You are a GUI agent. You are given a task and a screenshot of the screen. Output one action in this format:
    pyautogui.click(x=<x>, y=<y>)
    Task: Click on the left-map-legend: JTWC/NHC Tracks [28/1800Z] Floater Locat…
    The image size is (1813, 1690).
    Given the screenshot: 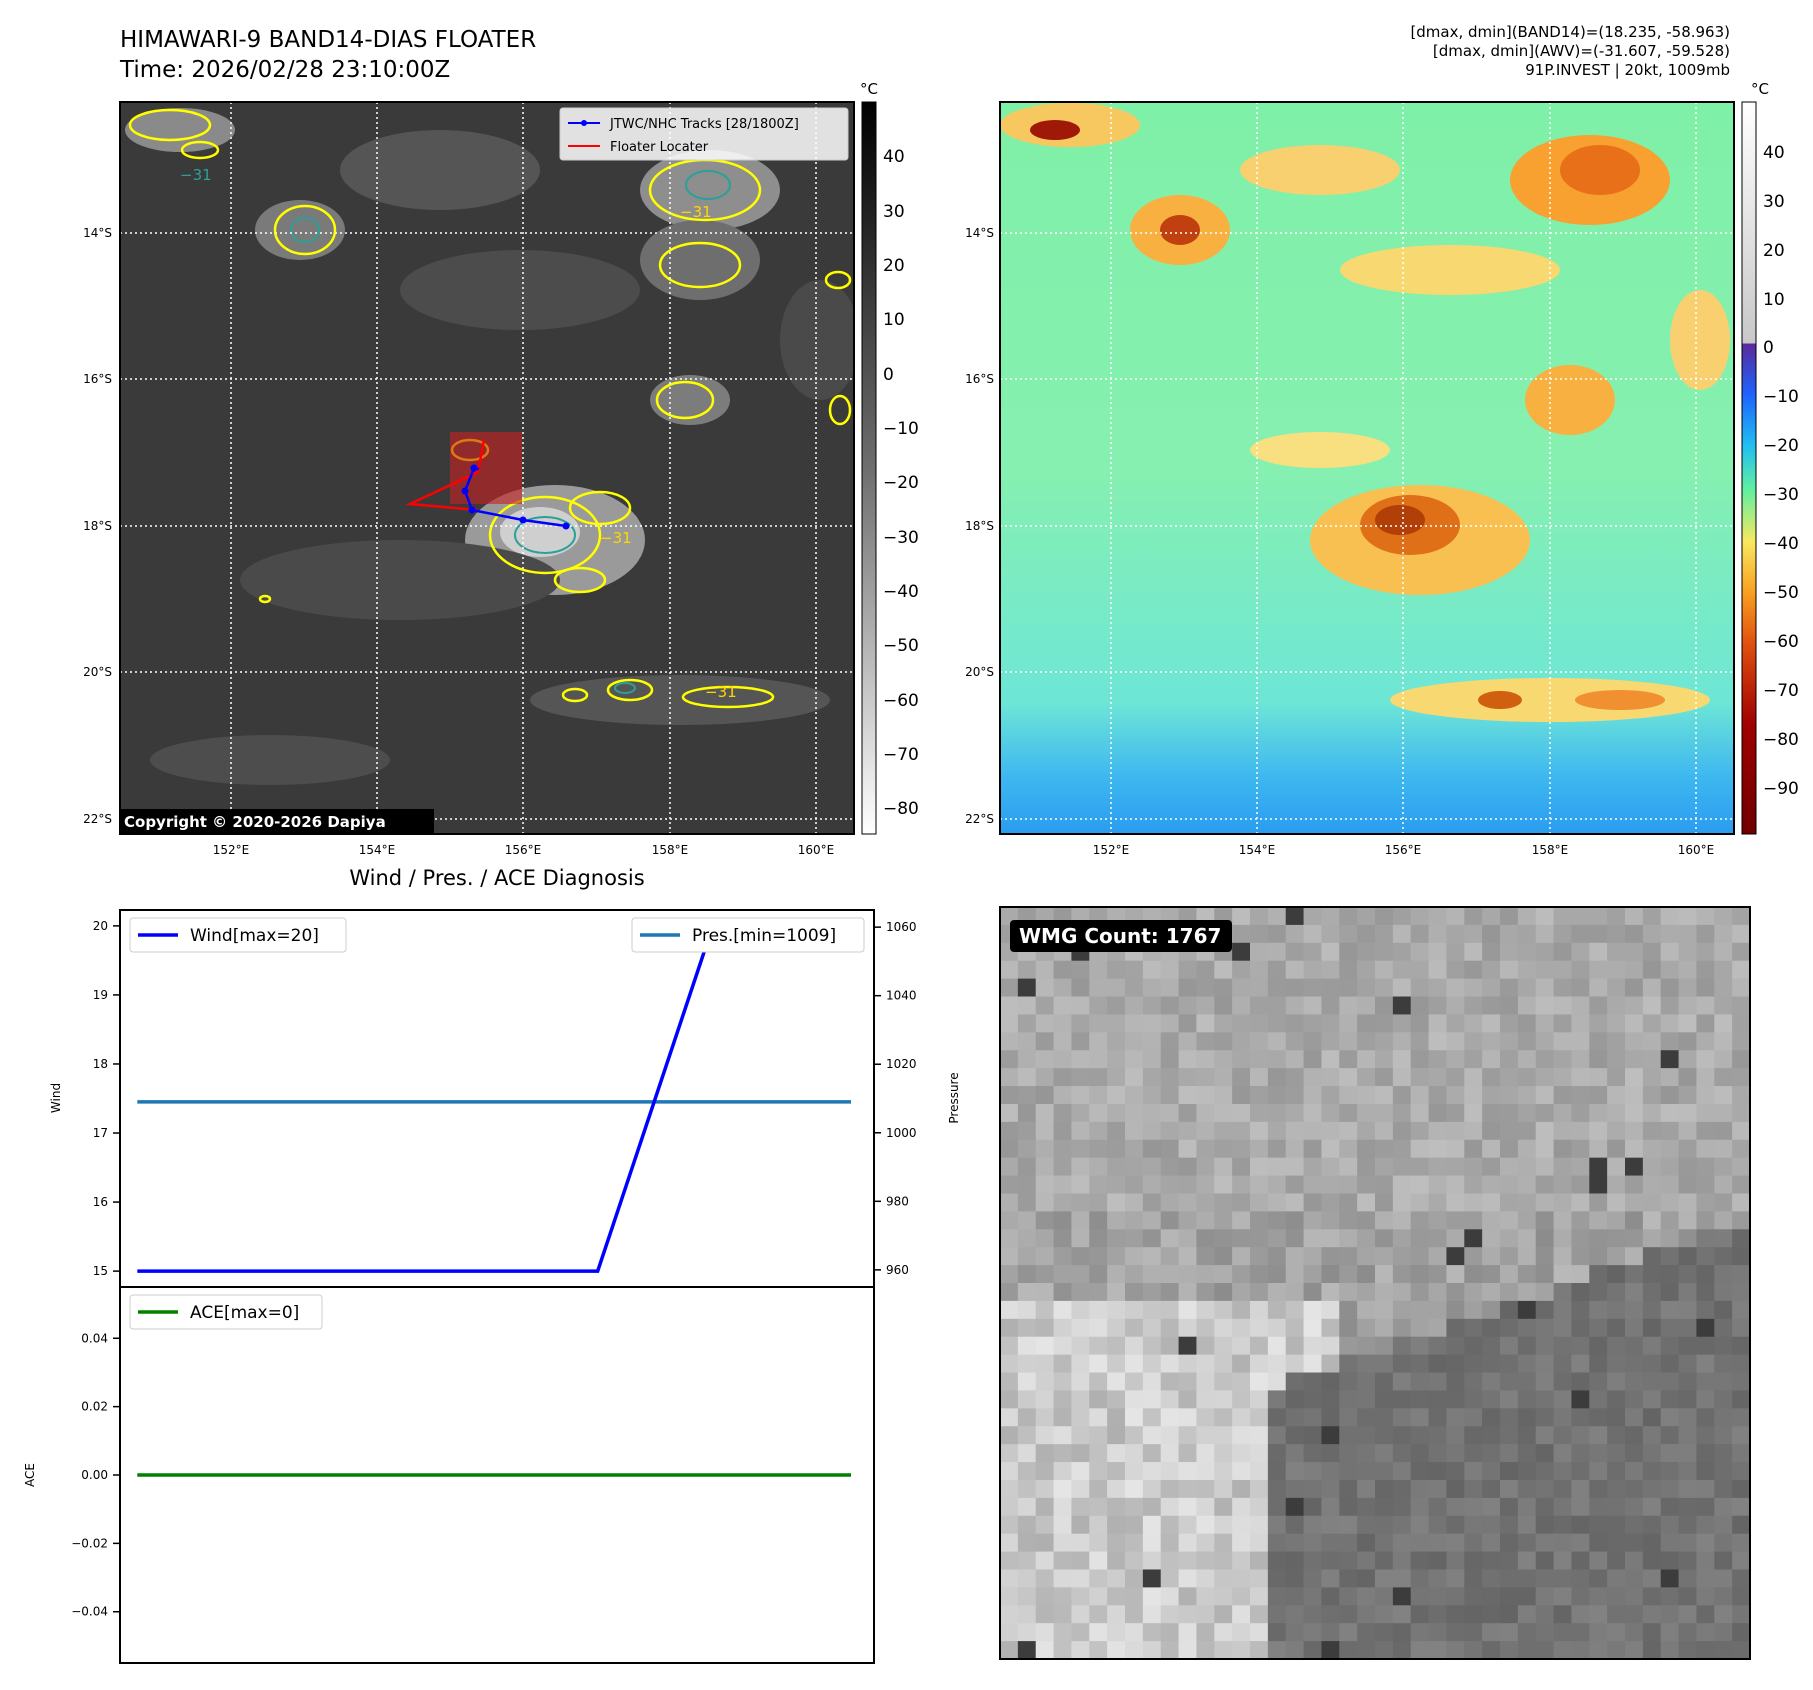 What is the action you would take?
    pyautogui.click(x=704, y=134)
    